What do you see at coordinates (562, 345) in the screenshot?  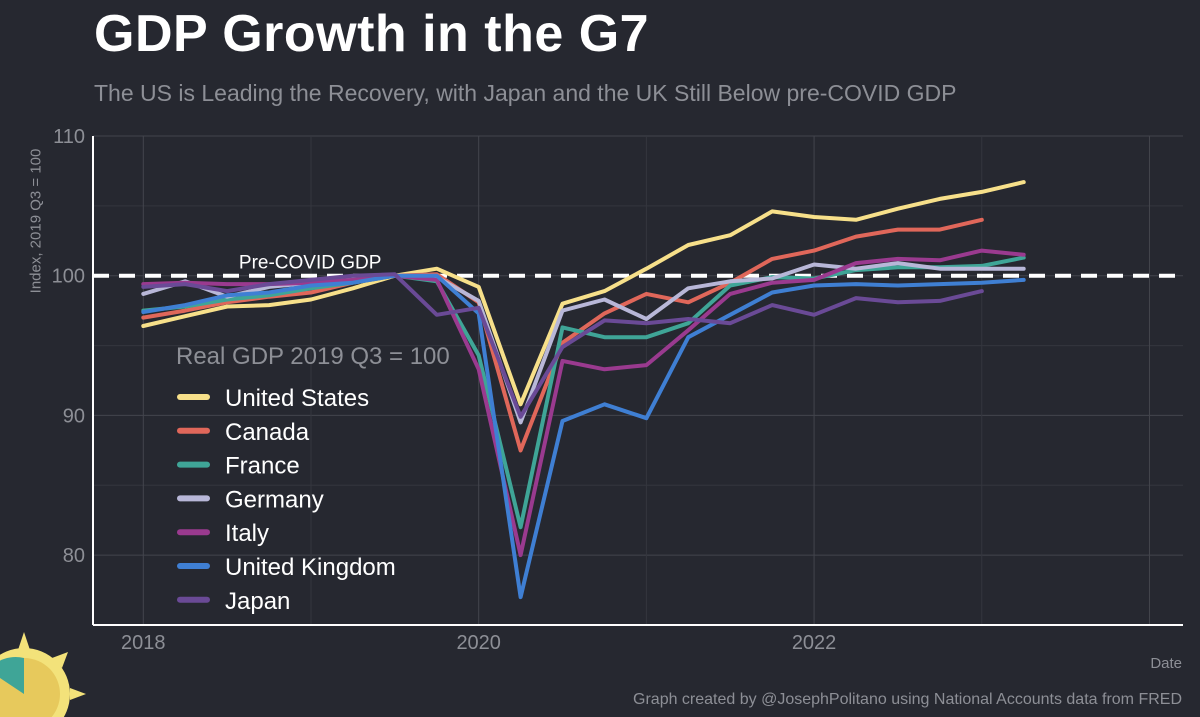 I see `series-line-japan` at bounding box center [562, 345].